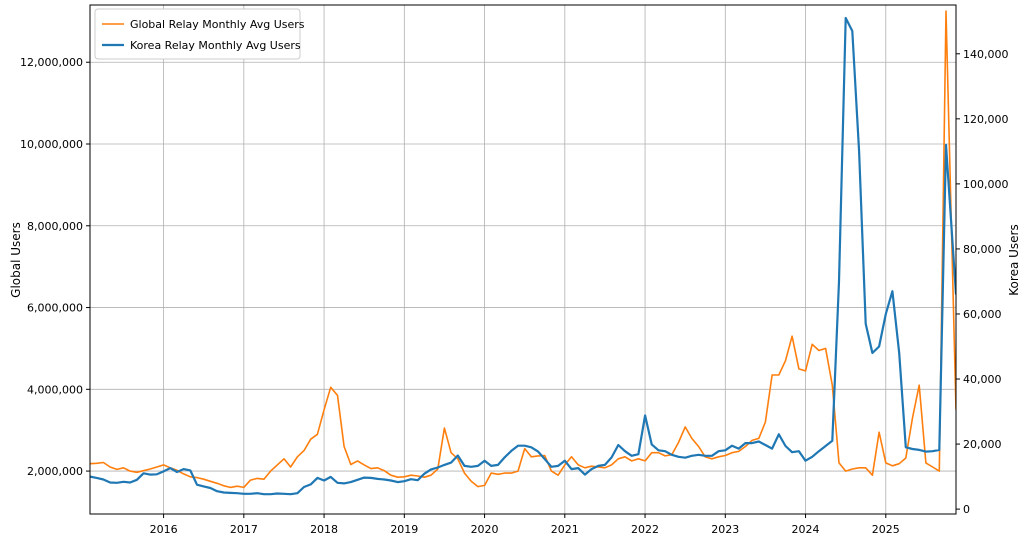 The height and width of the screenshot is (543, 1024). I want to click on y-right-tick-label: 20,000, so click(982, 444).